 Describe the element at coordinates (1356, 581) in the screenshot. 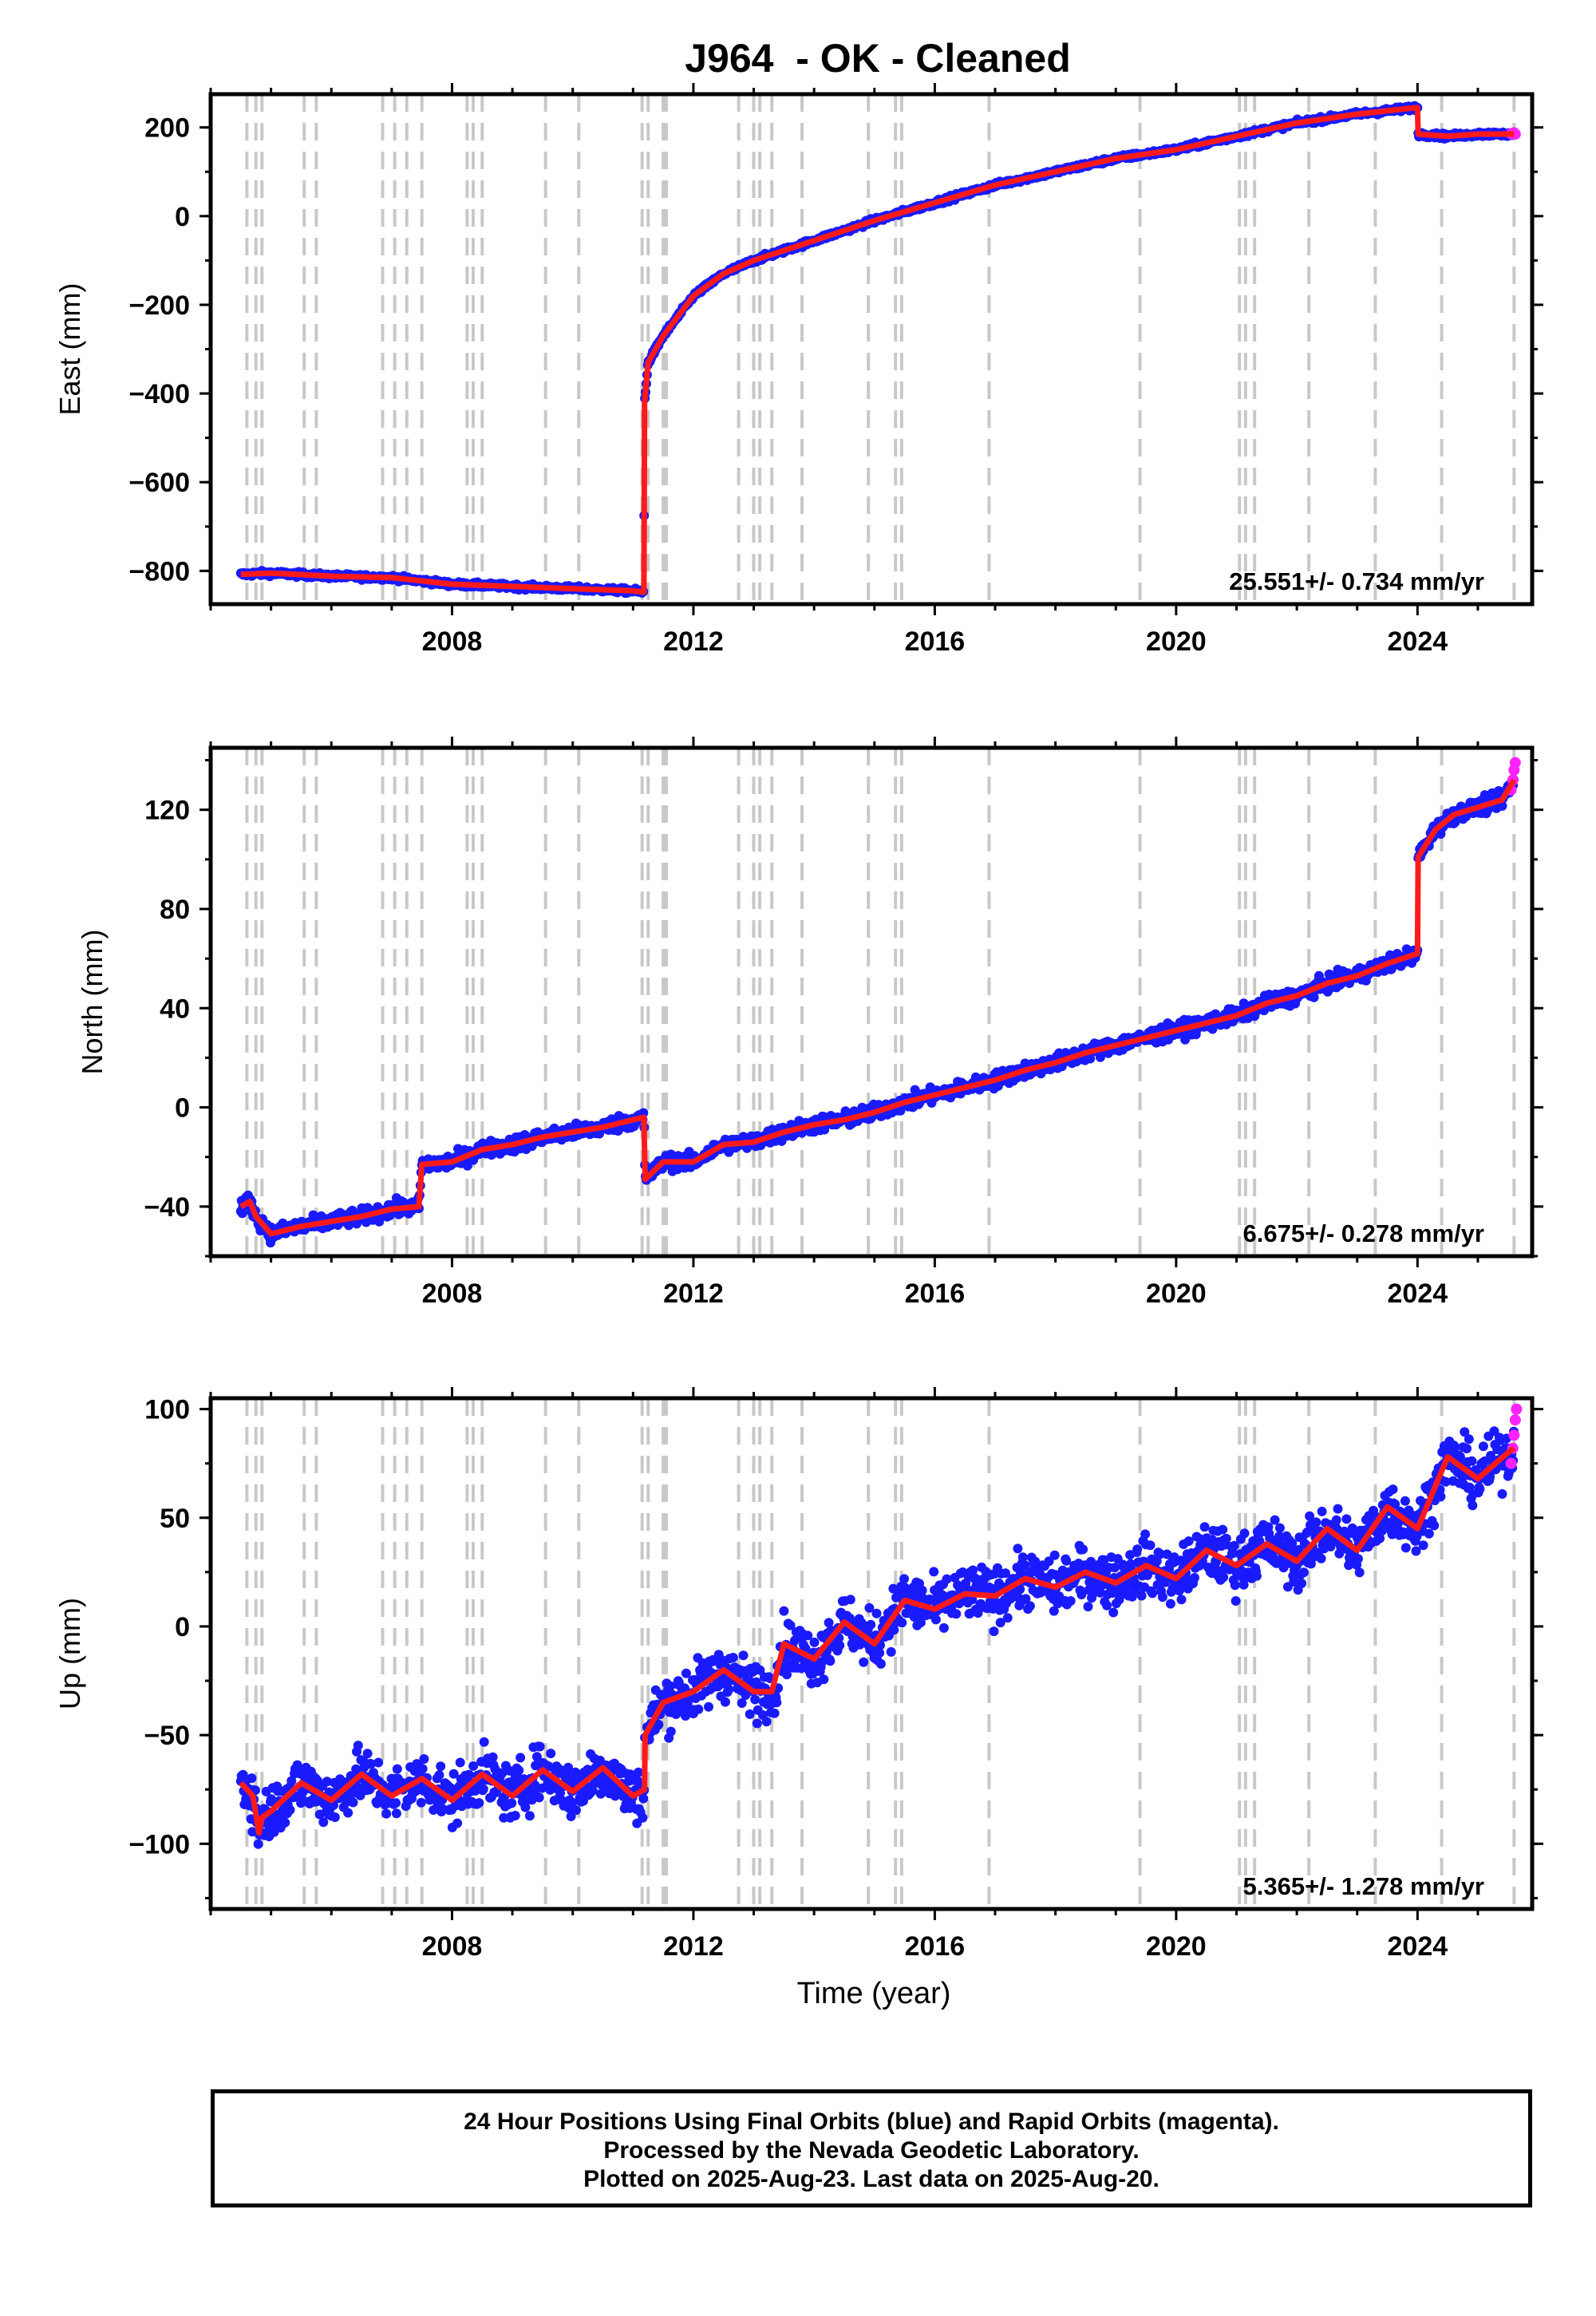

I see `velocity-annotation: 25.551+/- 0.734 mm/yr` at that location.